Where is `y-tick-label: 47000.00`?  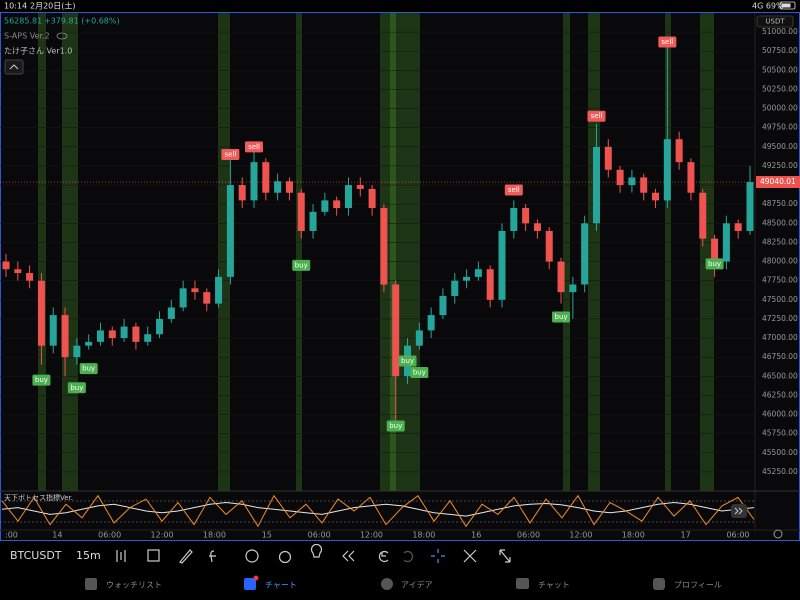
y-tick-label: 47000.00 is located at coordinates (780, 337).